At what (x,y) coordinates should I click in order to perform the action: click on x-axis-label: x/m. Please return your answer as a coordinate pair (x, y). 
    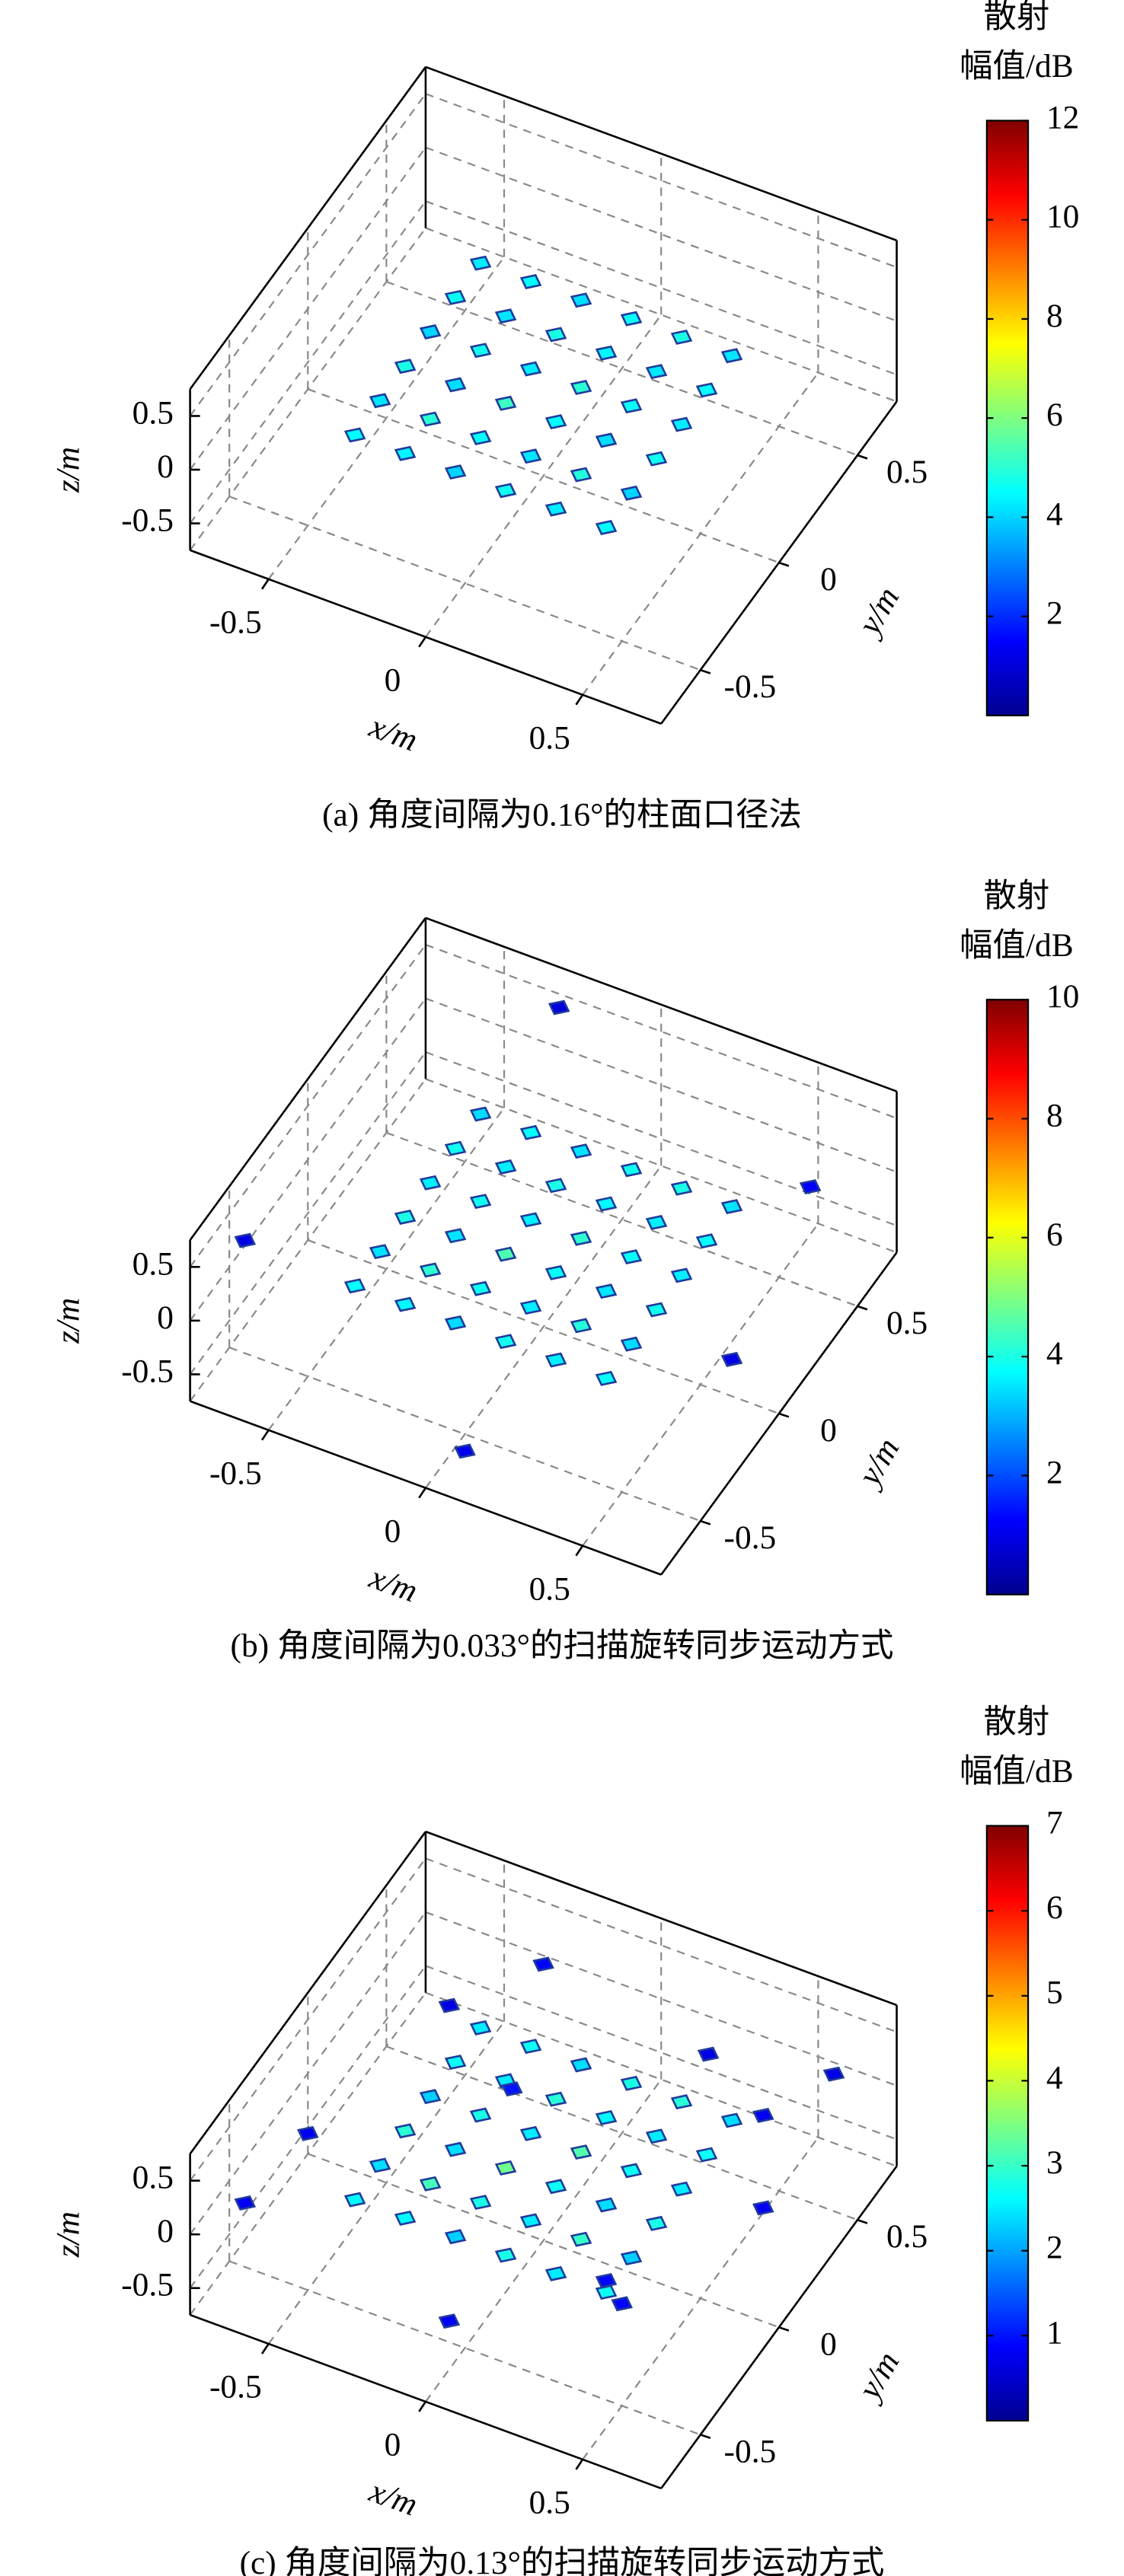
    Looking at the image, I should click on (393, 1583).